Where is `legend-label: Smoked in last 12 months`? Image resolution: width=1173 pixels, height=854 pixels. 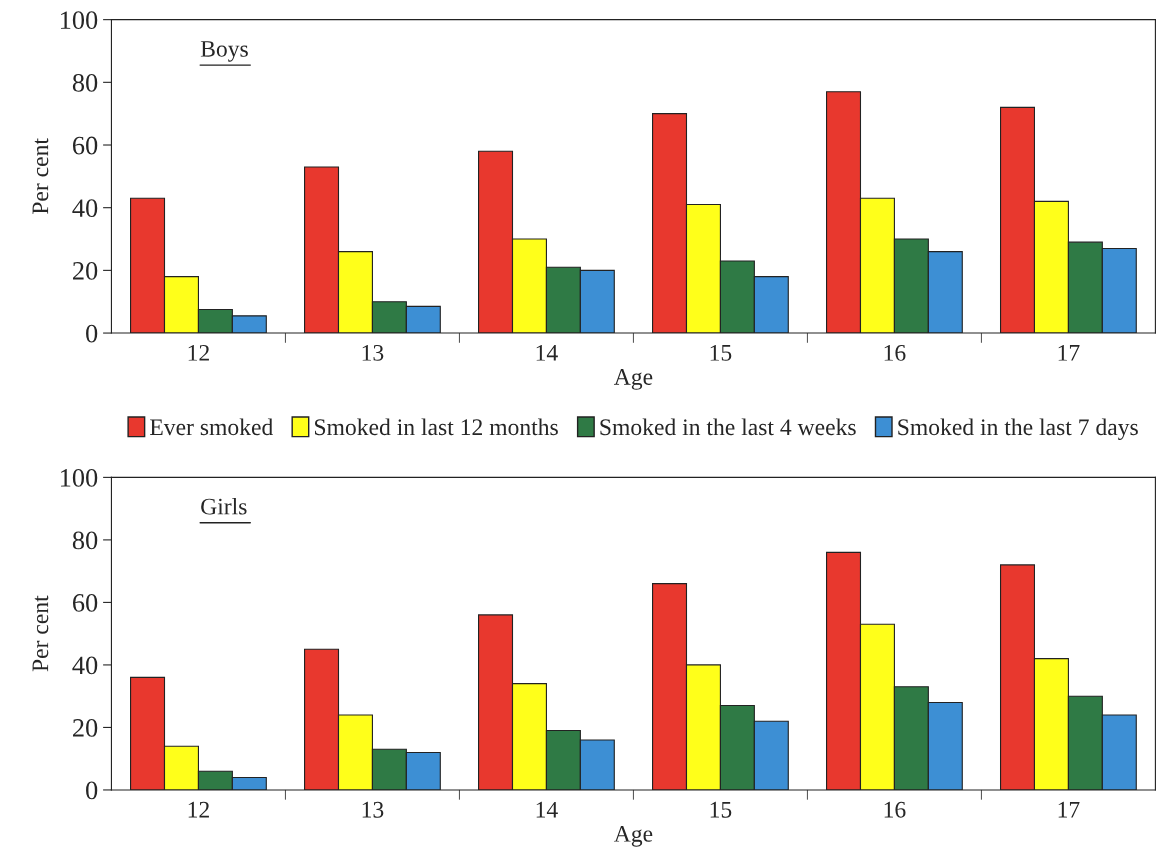 legend-label: Smoked in last 12 months is located at coordinates (436, 427).